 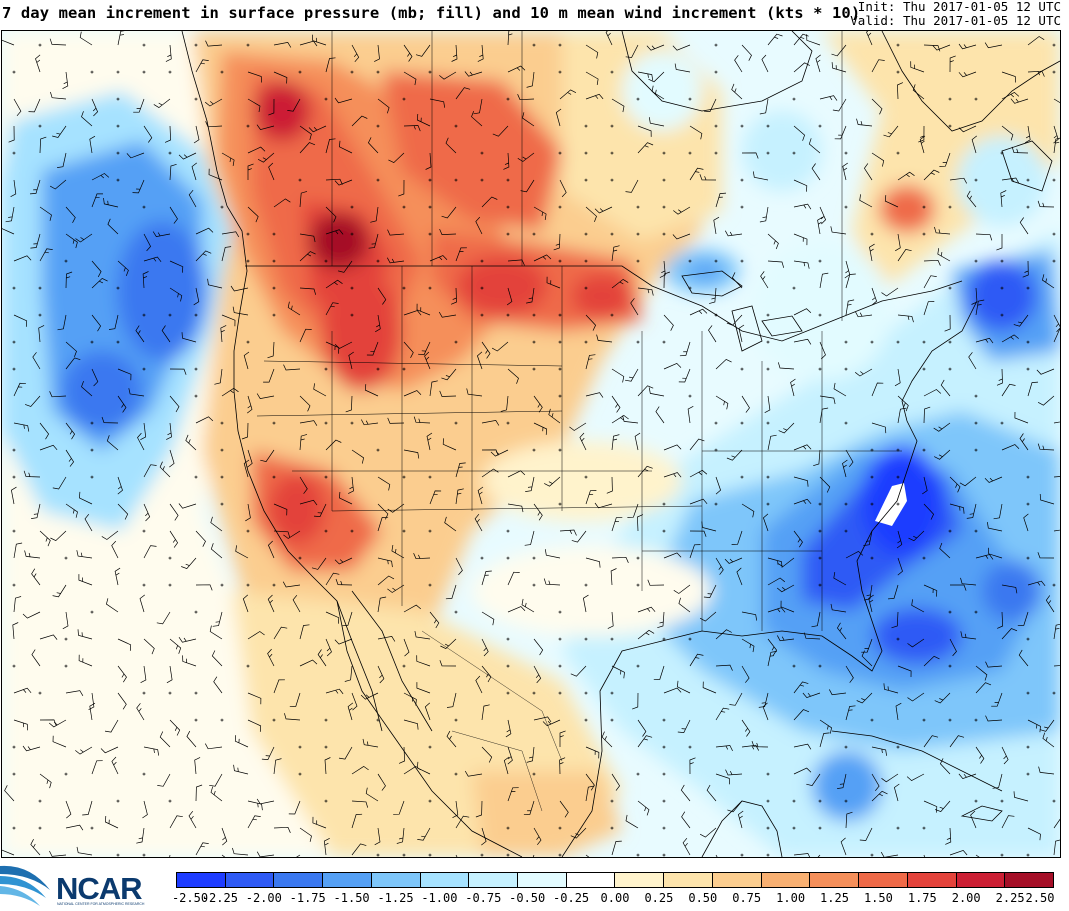 I want to click on colorbar-label: -0.50, so click(x=527, y=898).